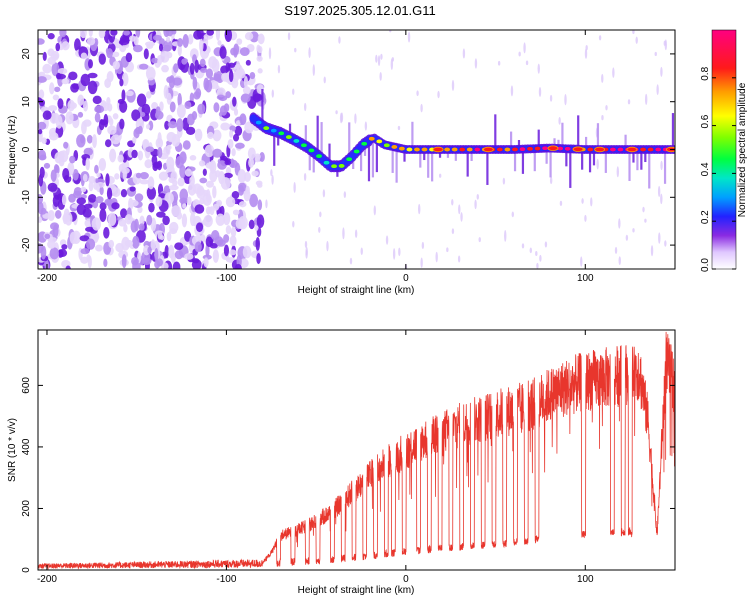  What do you see at coordinates (356, 290) in the screenshot?
I see `spectrogram-xlabel: Height of straight line (km)` at bounding box center [356, 290].